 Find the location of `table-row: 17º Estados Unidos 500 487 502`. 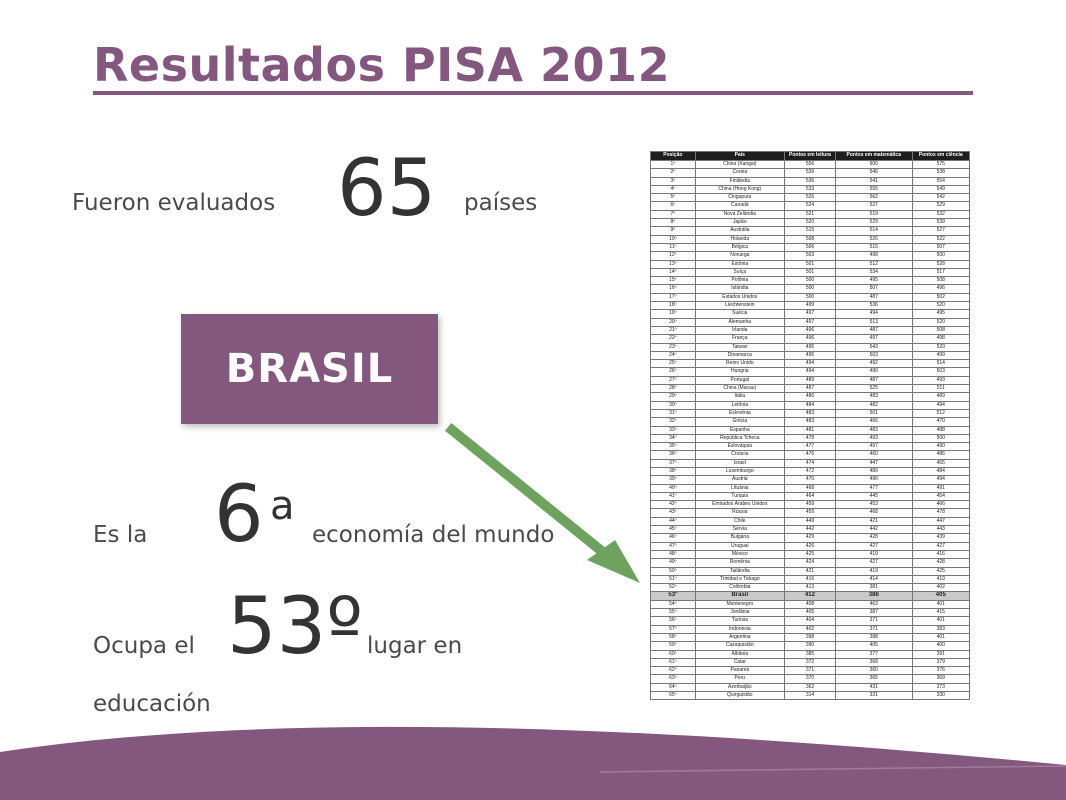

table-row: 17º Estados Unidos 500 487 502 is located at coordinates (810, 297).